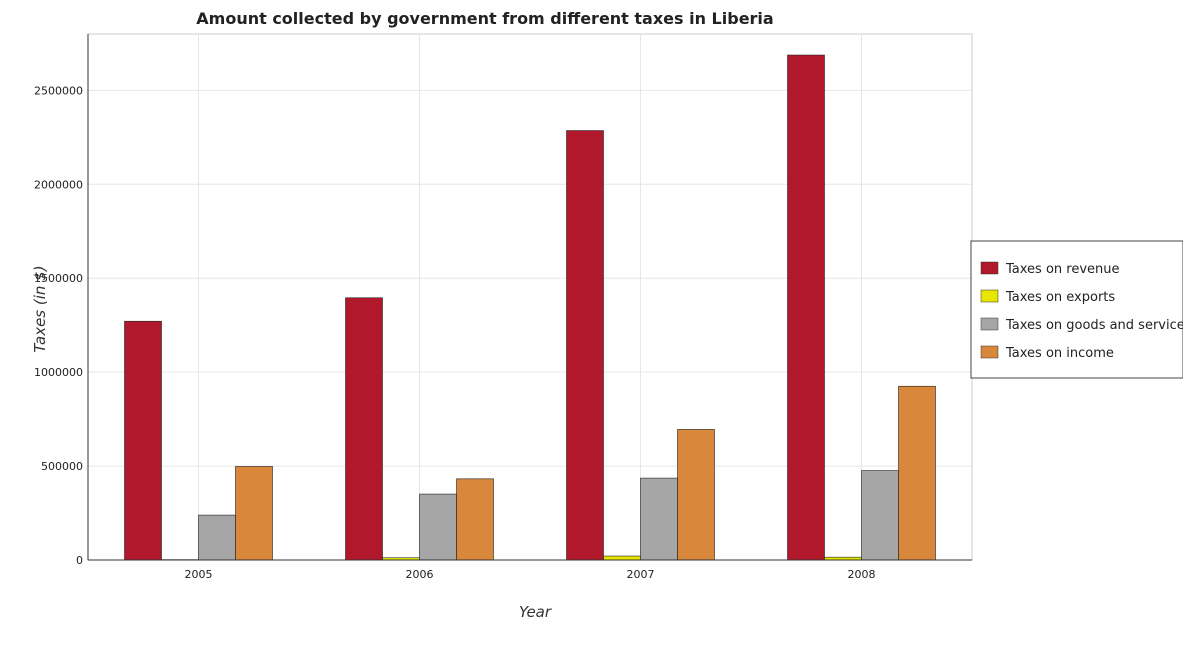 This screenshot has height=650, width=1183. What do you see at coordinates (58, 372) in the screenshot?
I see `y-tick-label: 1000000` at bounding box center [58, 372].